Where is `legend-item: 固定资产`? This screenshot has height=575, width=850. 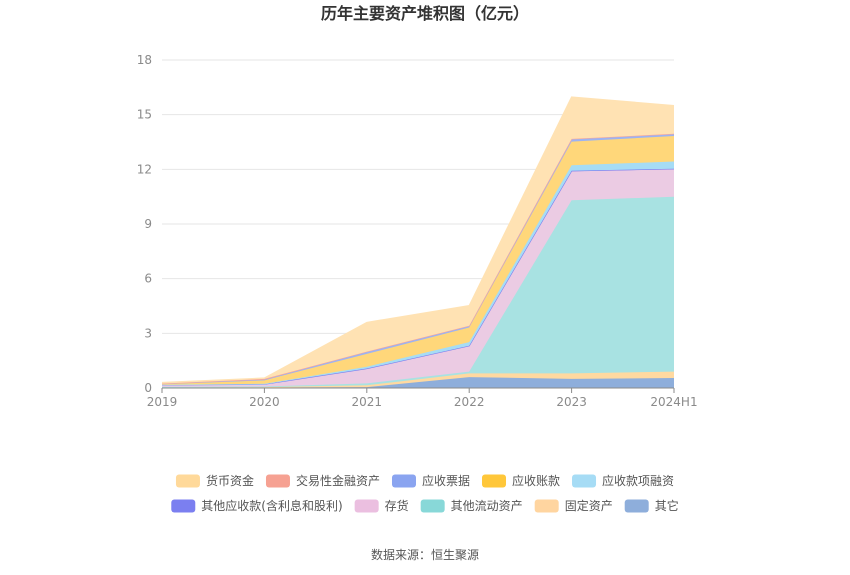 legend-item: 固定资产 is located at coordinates (573, 505).